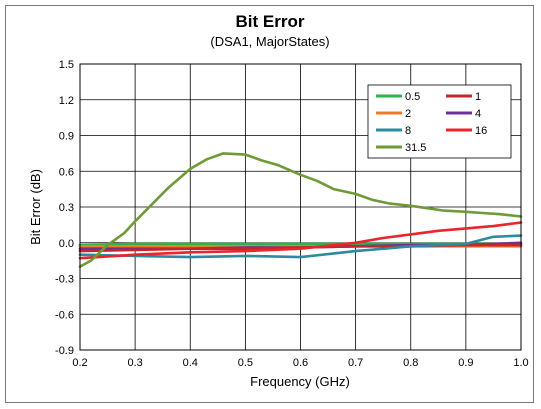 The width and height of the screenshot is (541, 409). What do you see at coordinates (466, 131) in the screenshot?
I see `legend-item: 16` at bounding box center [466, 131].